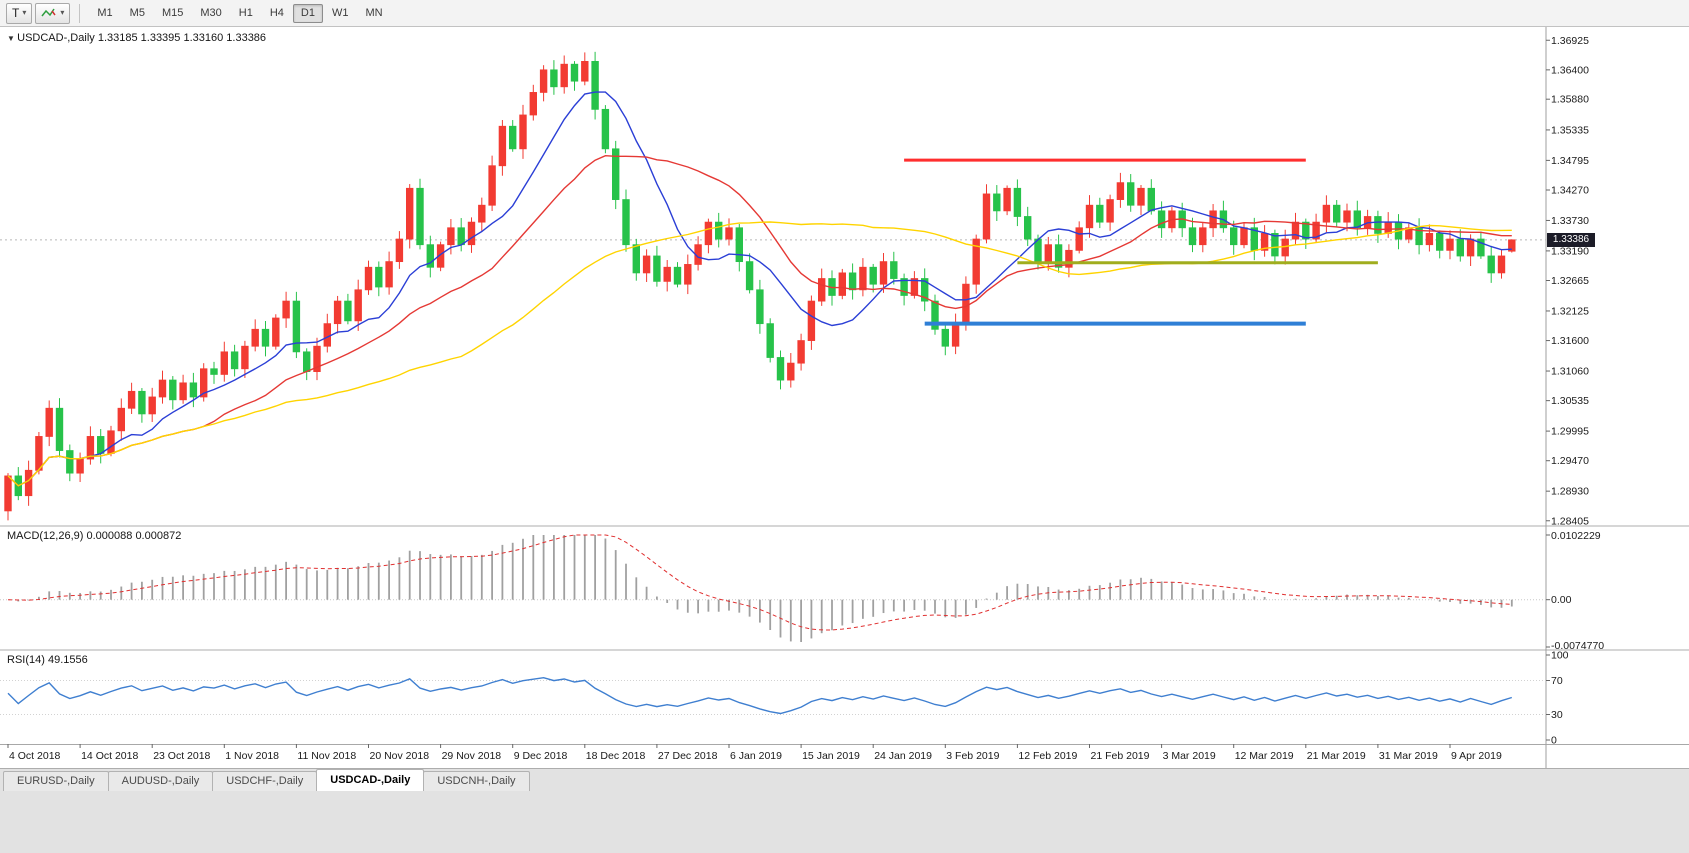  I want to click on timeframe-button-w1: W1, so click(340, 13).